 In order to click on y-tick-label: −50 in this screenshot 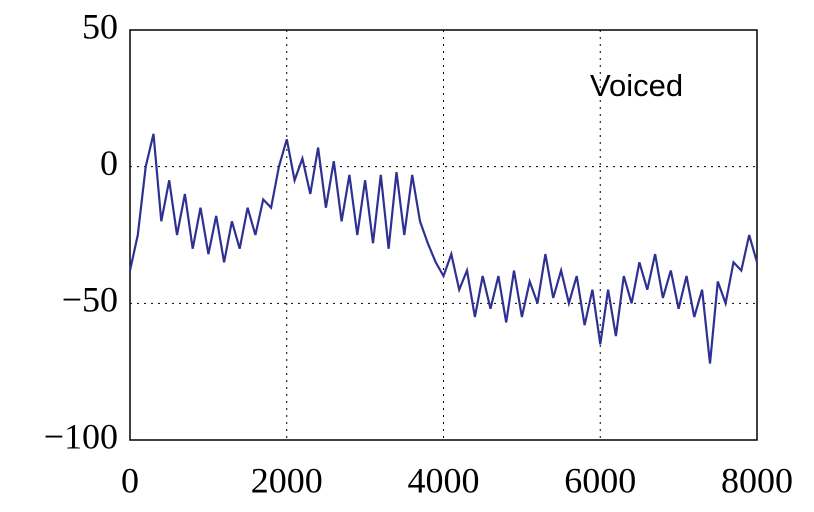, I will do `click(90, 300)`.